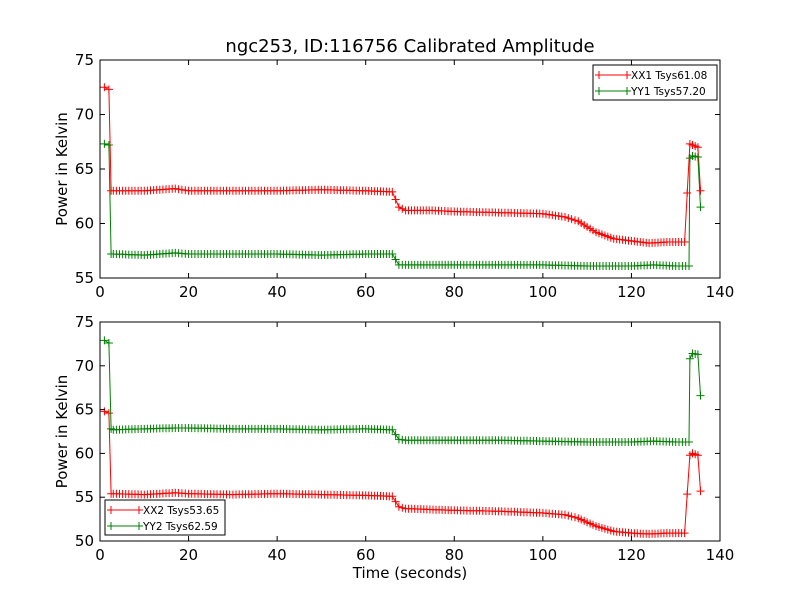 This screenshot has width=800, height=600. I want to click on legend-label: YY2 Tsys62.59, so click(180, 527).